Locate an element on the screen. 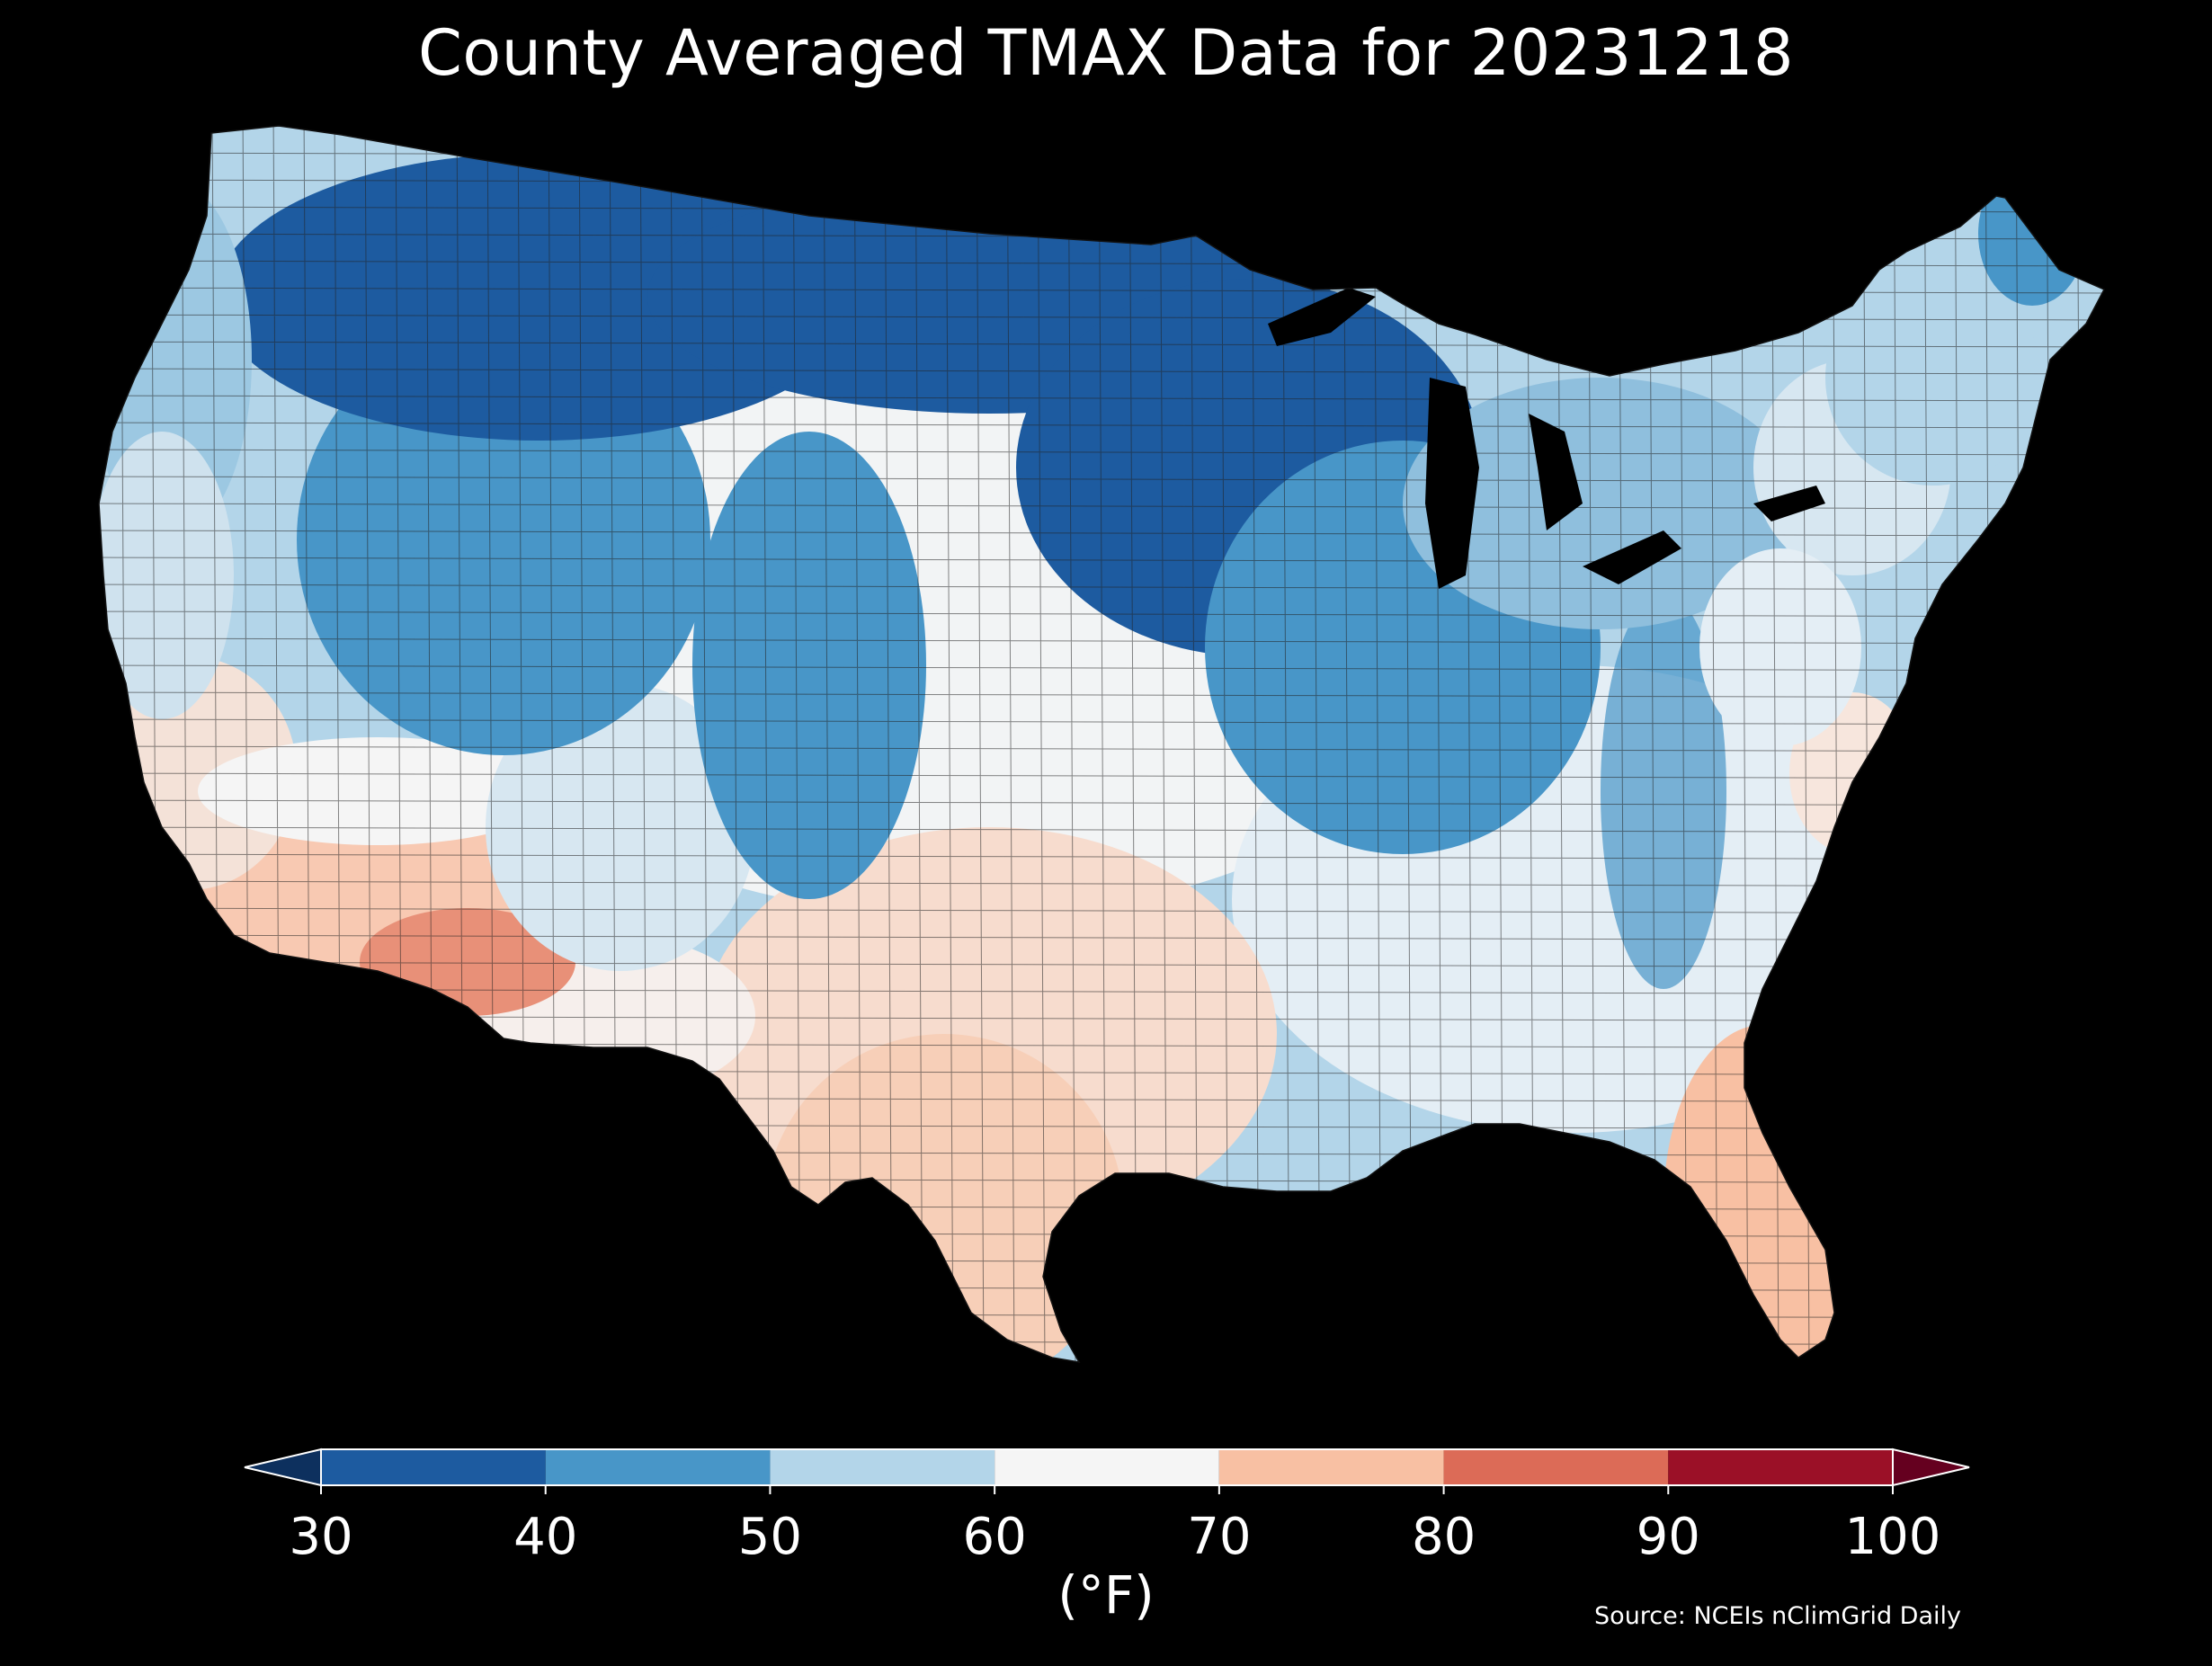 The image size is (2212, 1666). colorbar-unit-label: (°F) is located at coordinates (1106, 1595).